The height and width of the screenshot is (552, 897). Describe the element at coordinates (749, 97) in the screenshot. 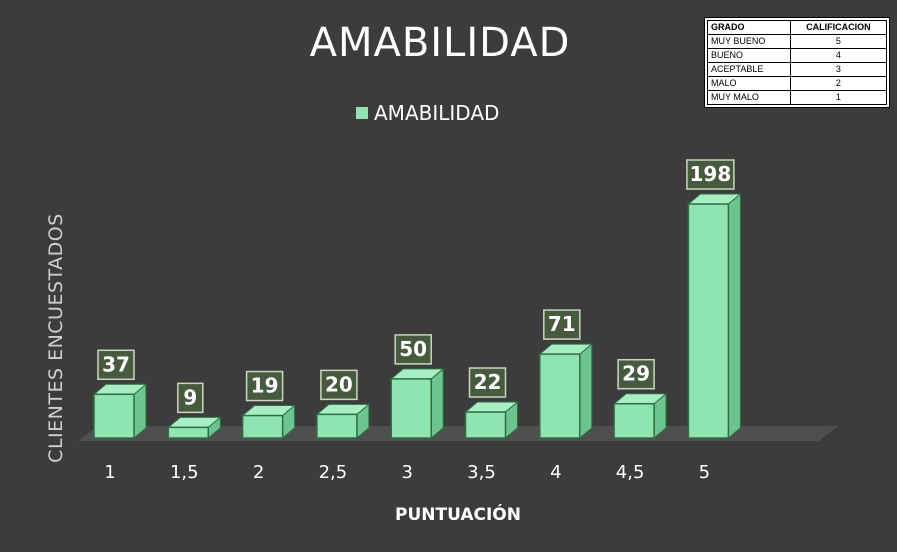

I see `grade-cell: MUY MALO` at that location.